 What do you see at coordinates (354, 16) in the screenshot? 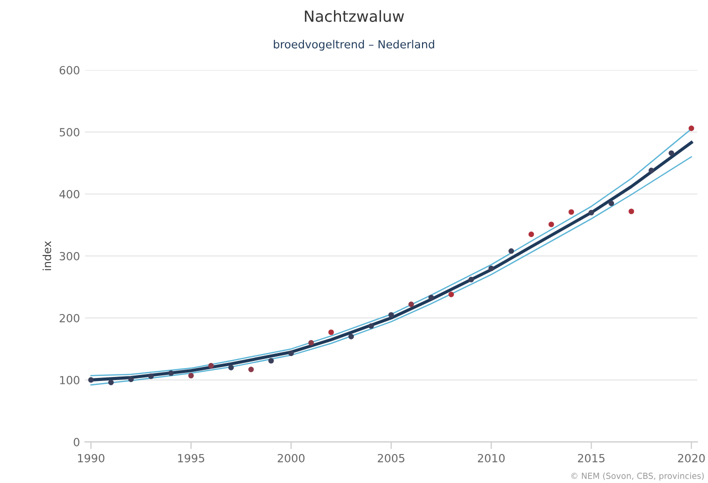
I see `chart-title: Nachtzwaluw` at bounding box center [354, 16].